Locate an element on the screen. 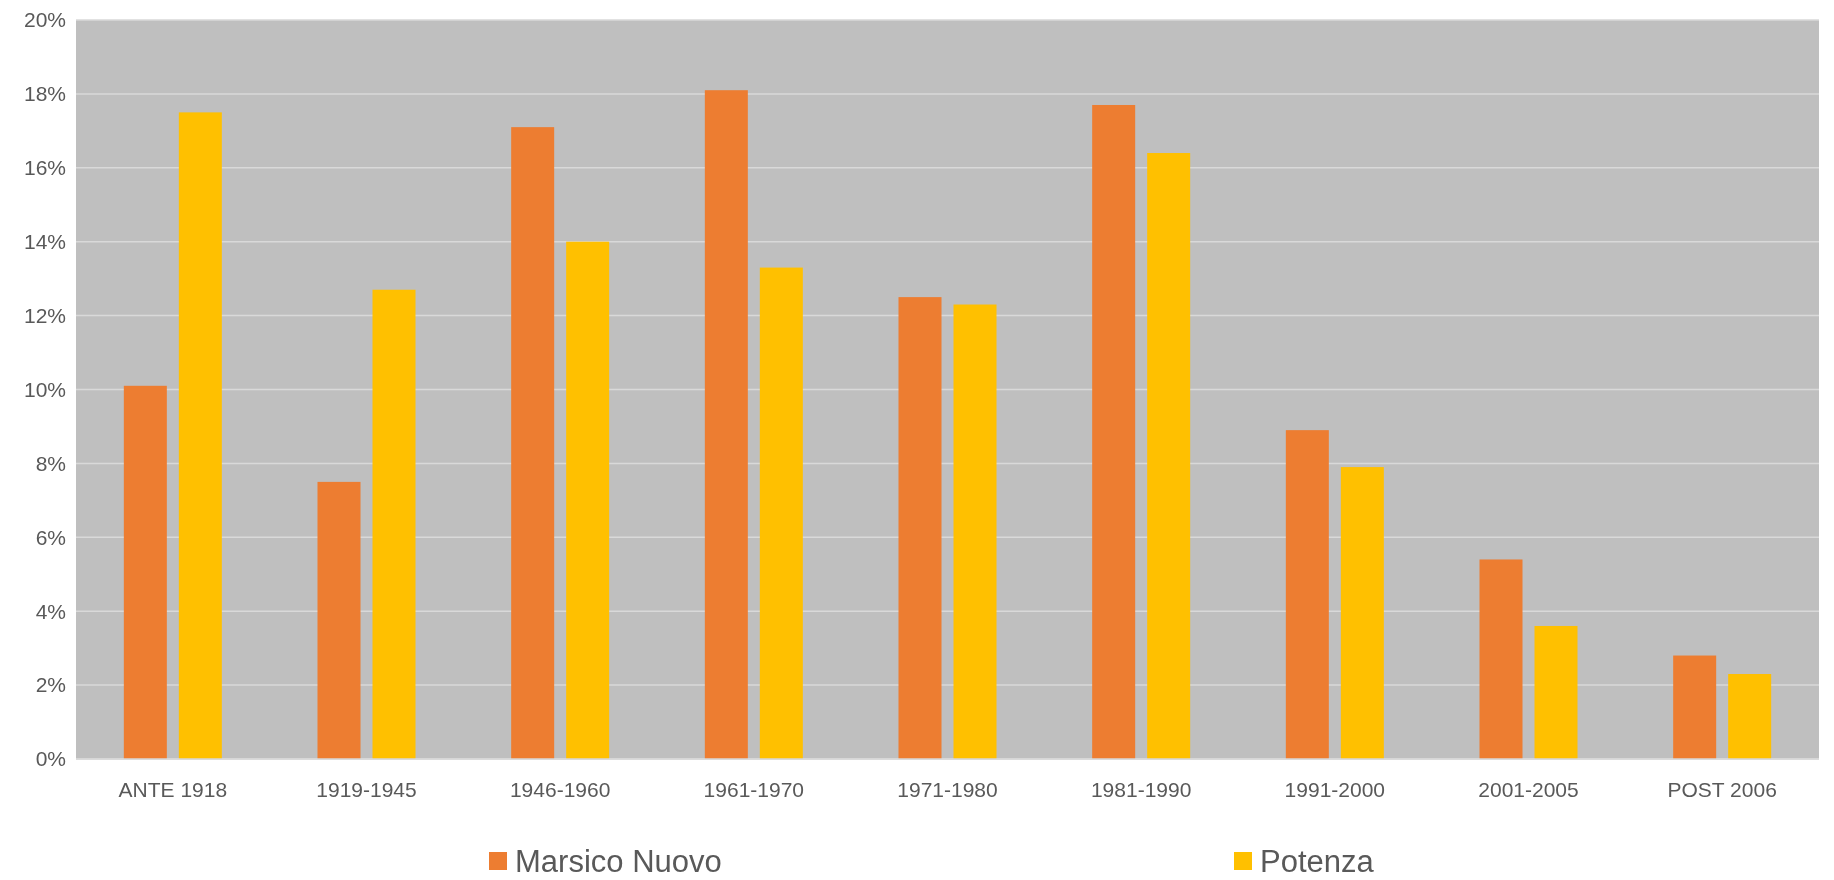 Image resolution: width=1834 pixels, height=880 pixels. y-tick-label: 14% is located at coordinates (44, 242).